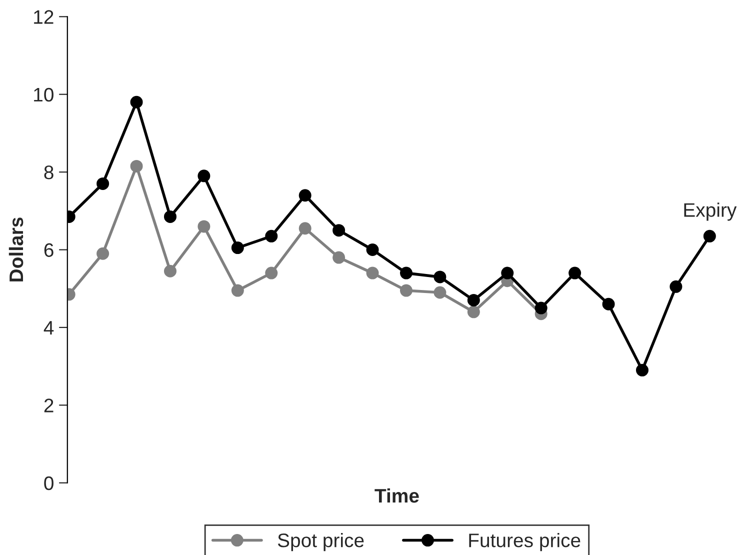 This screenshot has width=749, height=555. Describe the element at coordinates (44, 17) in the screenshot. I see `y-tick-label: 12` at that location.